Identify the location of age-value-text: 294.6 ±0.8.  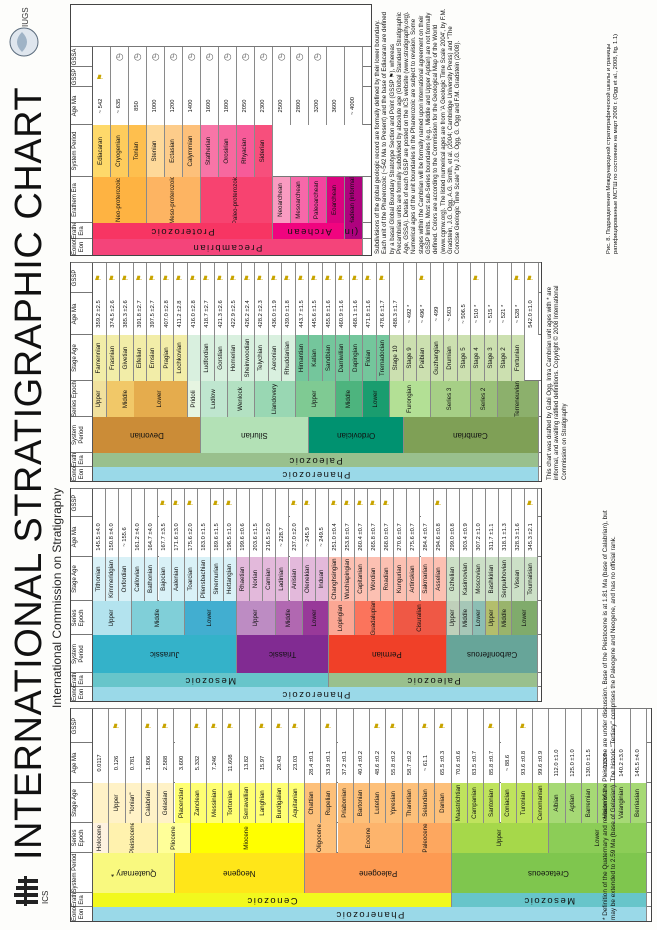
(439, 537).